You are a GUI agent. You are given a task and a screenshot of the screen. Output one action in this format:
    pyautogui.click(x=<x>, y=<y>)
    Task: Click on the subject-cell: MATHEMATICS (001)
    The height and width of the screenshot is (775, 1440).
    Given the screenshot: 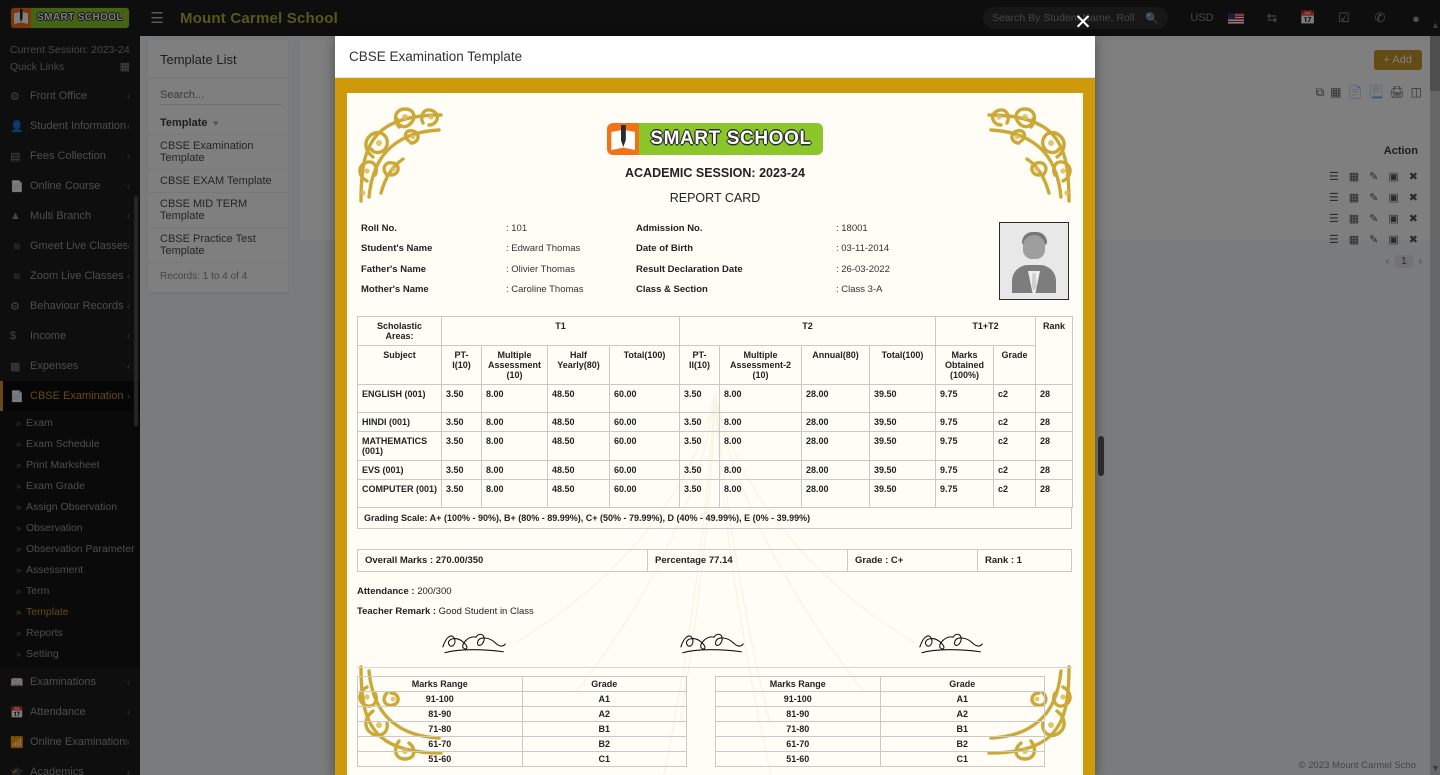 What is the action you would take?
    pyautogui.click(x=399, y=446)
    